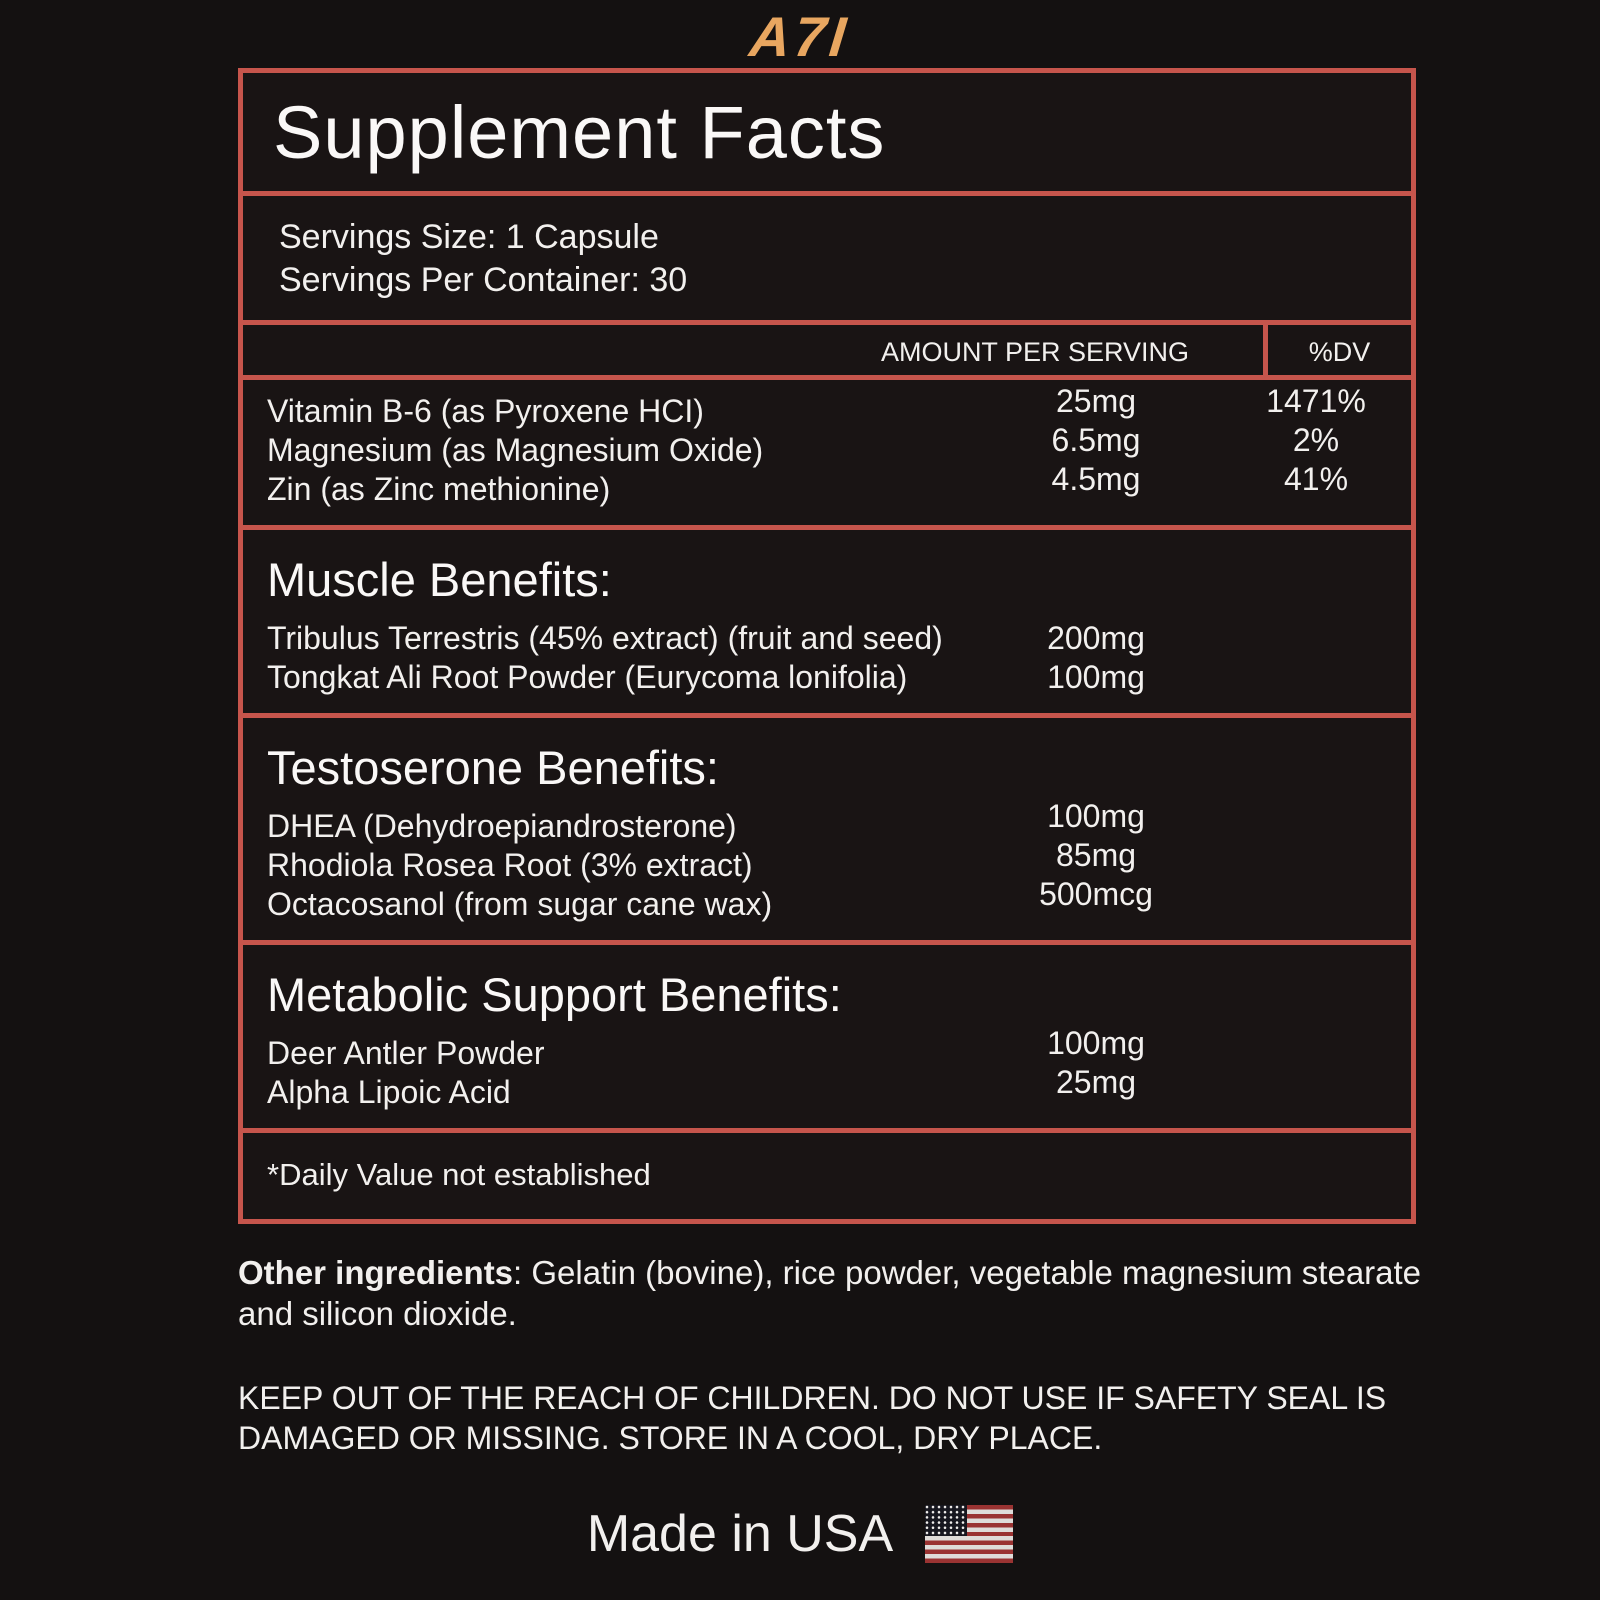  I want to click on footnote-box: *Daily Value not established, so click(827, 1176).